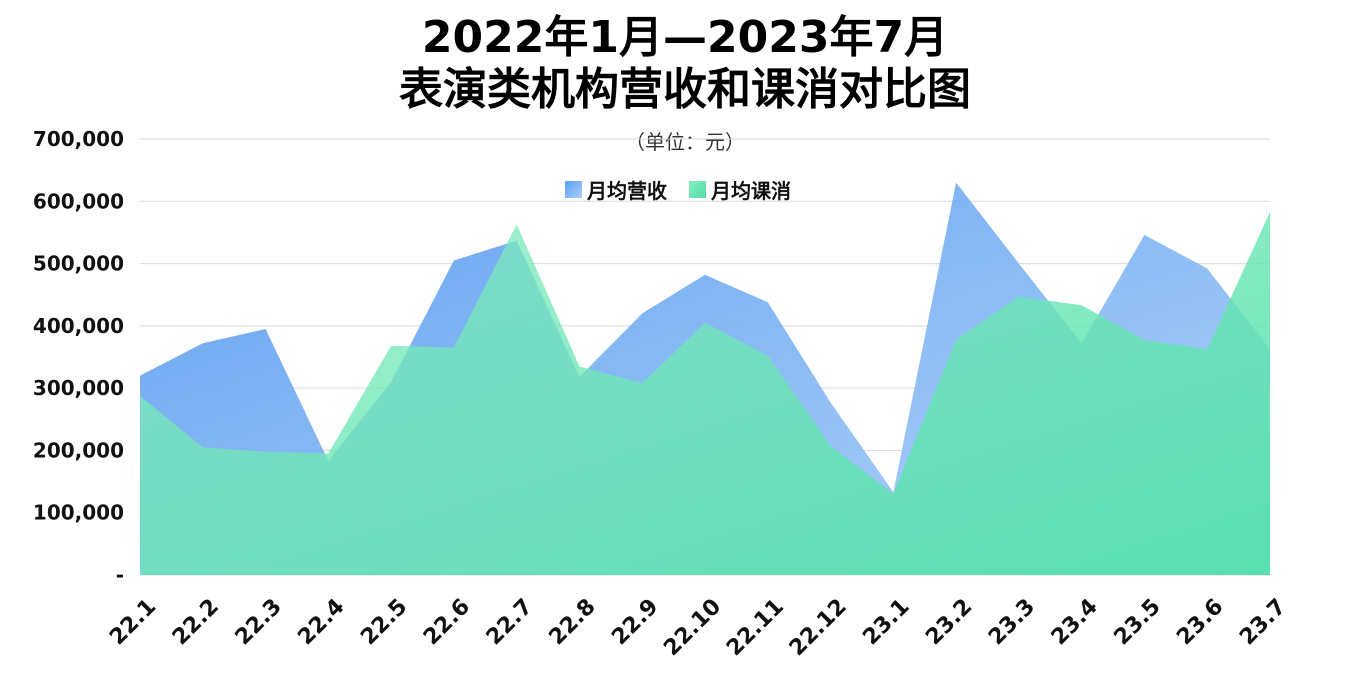 This screenshot has width=1370, height=676. What do you see at coordinates (685, 89) in the screenshot?
I see `chart-title-line-2: 表演类机构营收和课消对比图` at bounding box center [685, 89].